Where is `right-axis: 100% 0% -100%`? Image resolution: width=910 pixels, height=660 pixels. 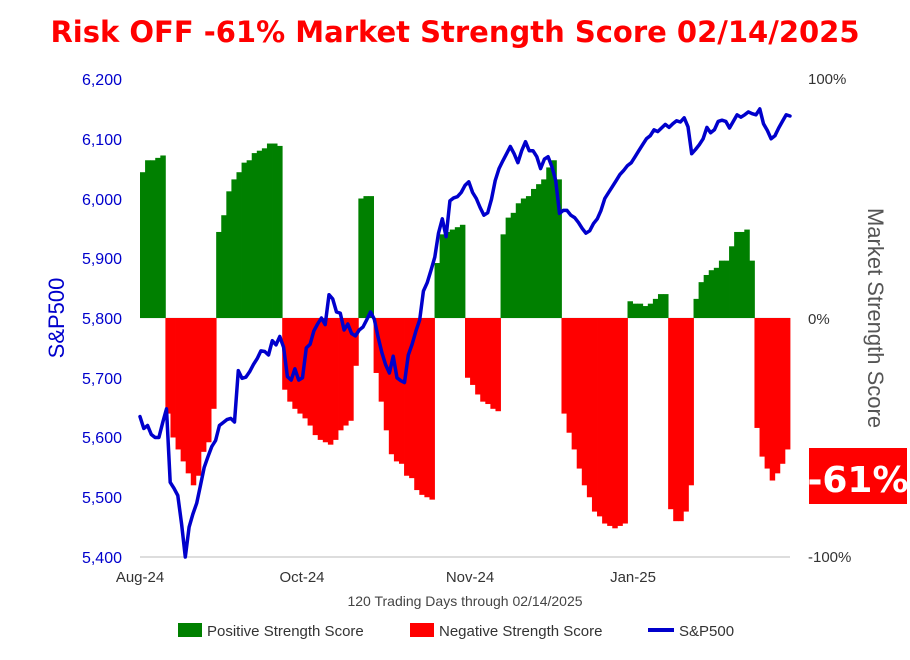 right-axis: 100% 0% -100% is located at coordinates (829, 318).